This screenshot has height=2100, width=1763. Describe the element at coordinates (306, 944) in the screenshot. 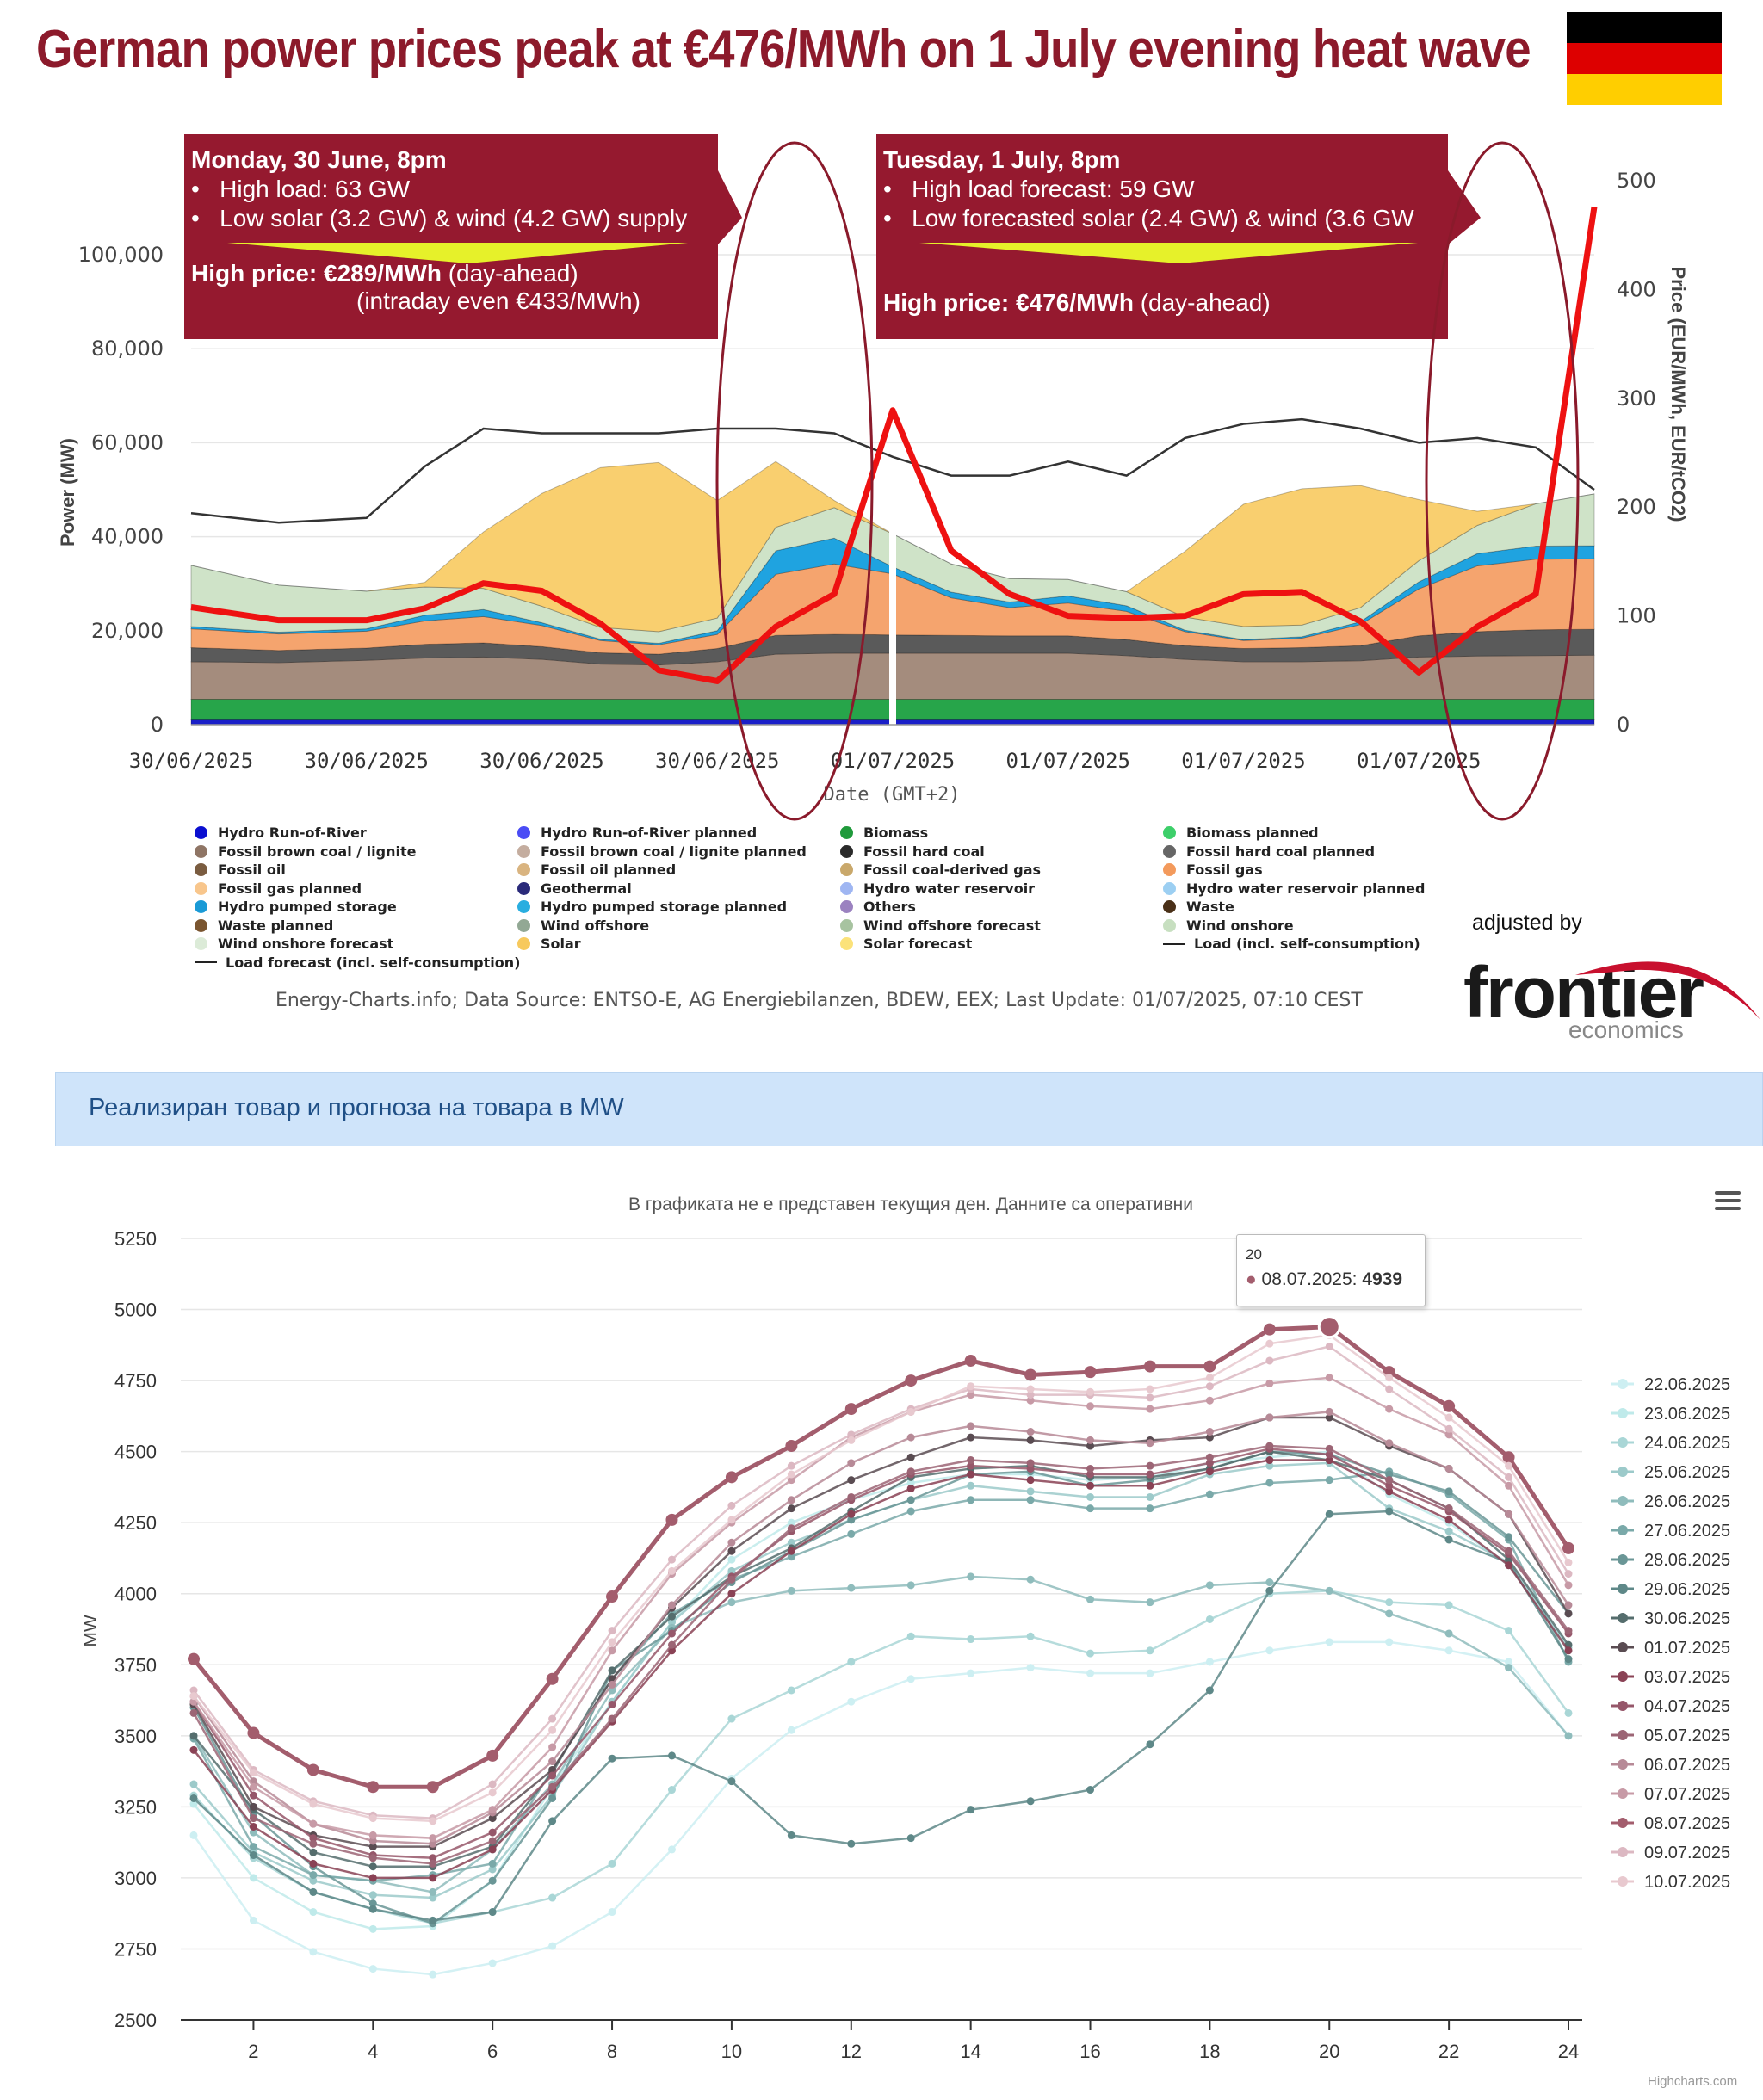

I see `legend-label: Wind onshore forecast` at that location.